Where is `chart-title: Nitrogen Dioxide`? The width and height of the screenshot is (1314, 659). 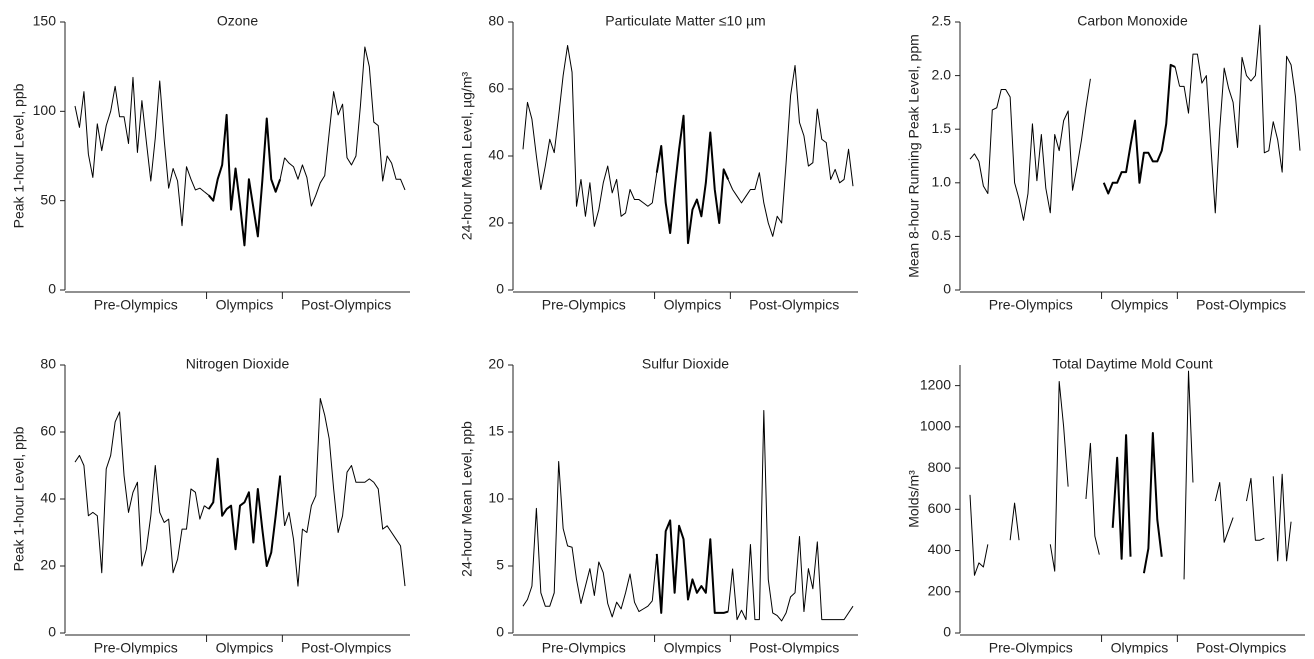 chart-title: Nitrogen Dioxide is located at coordinates (238, 364).